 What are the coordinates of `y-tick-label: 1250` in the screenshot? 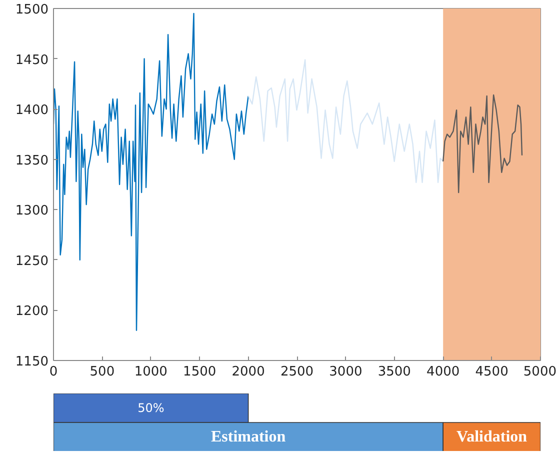 It's located at (32, 261).